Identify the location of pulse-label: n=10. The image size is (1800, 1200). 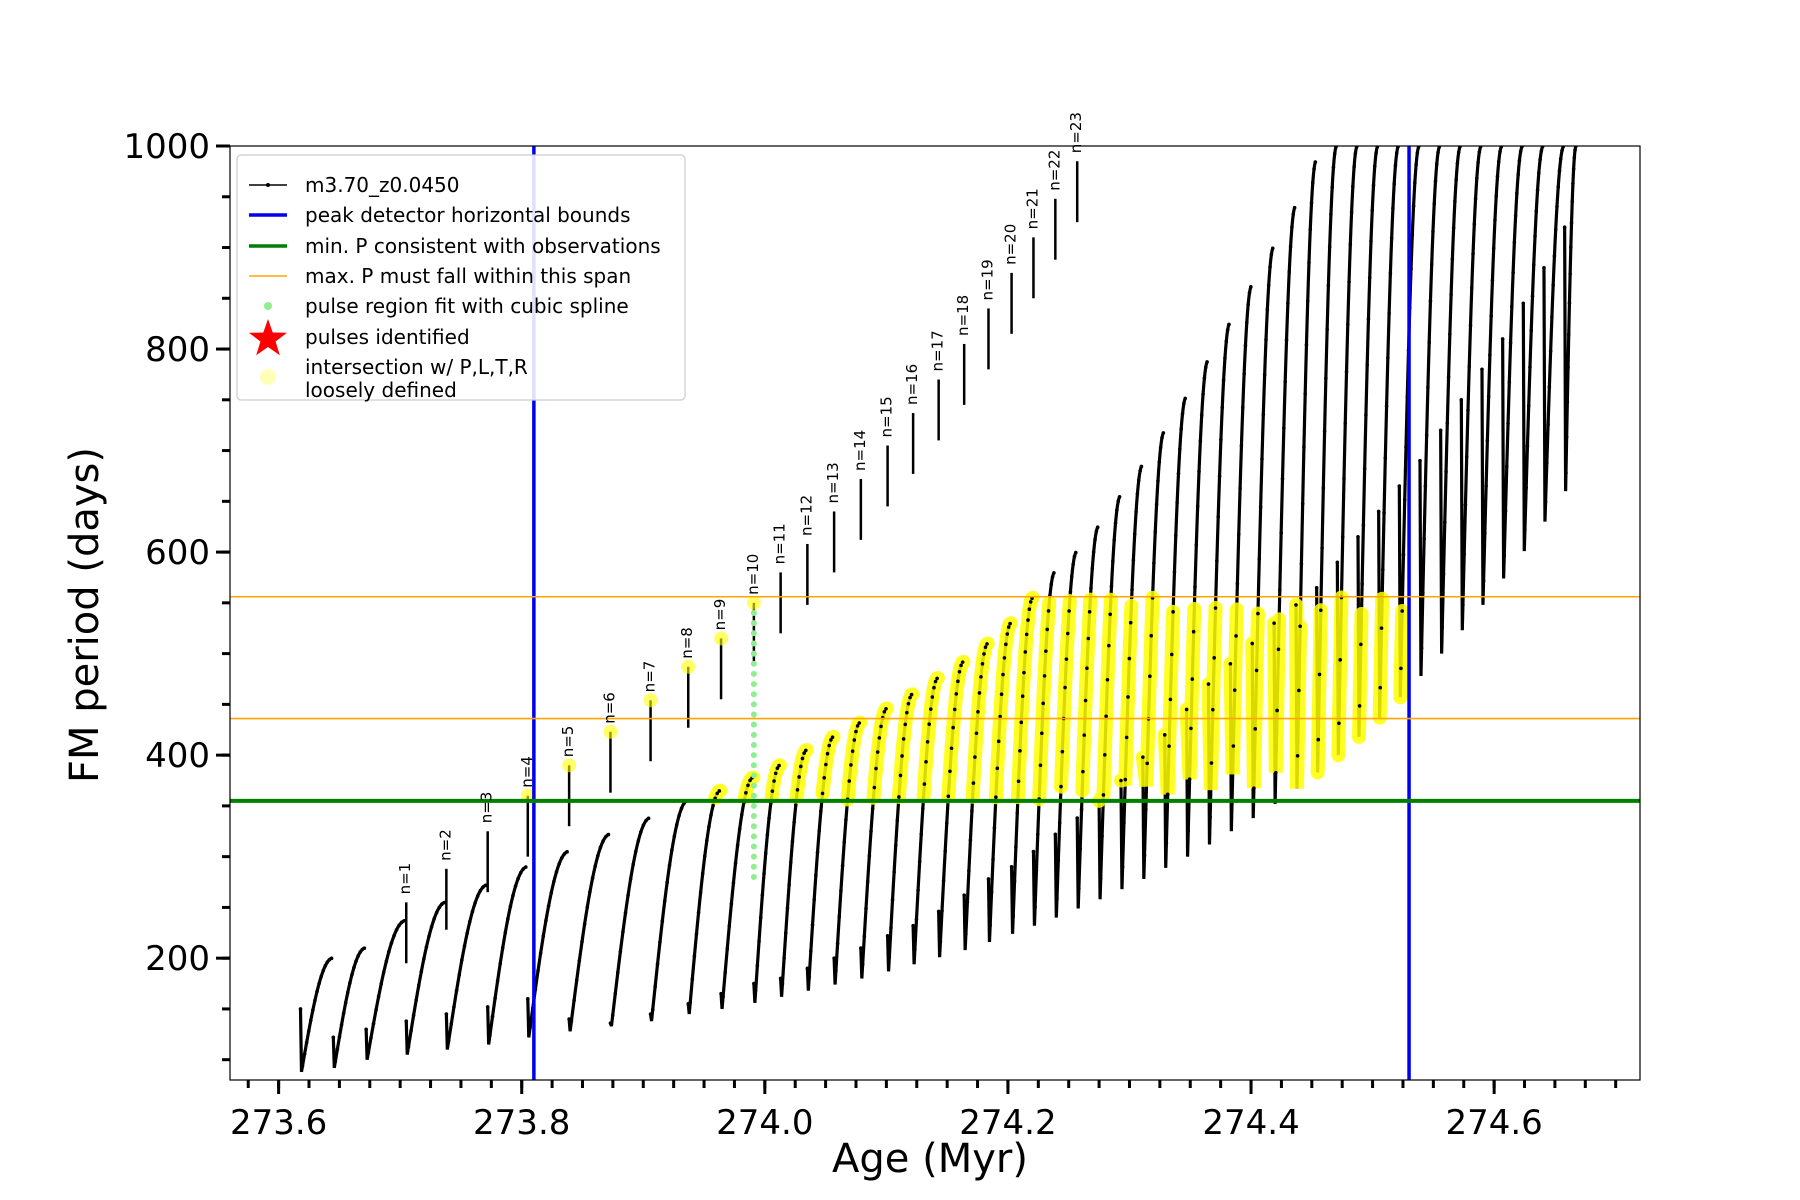
(753, 574).